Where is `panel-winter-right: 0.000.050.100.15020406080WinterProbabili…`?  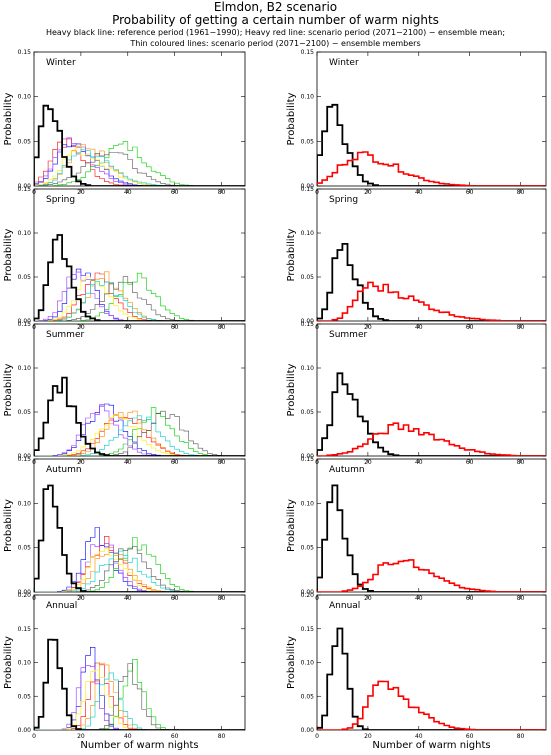
panel-winter-right: 0.000.050.100.15020406080WinterProbabili… is located at coordinates (416, 122).